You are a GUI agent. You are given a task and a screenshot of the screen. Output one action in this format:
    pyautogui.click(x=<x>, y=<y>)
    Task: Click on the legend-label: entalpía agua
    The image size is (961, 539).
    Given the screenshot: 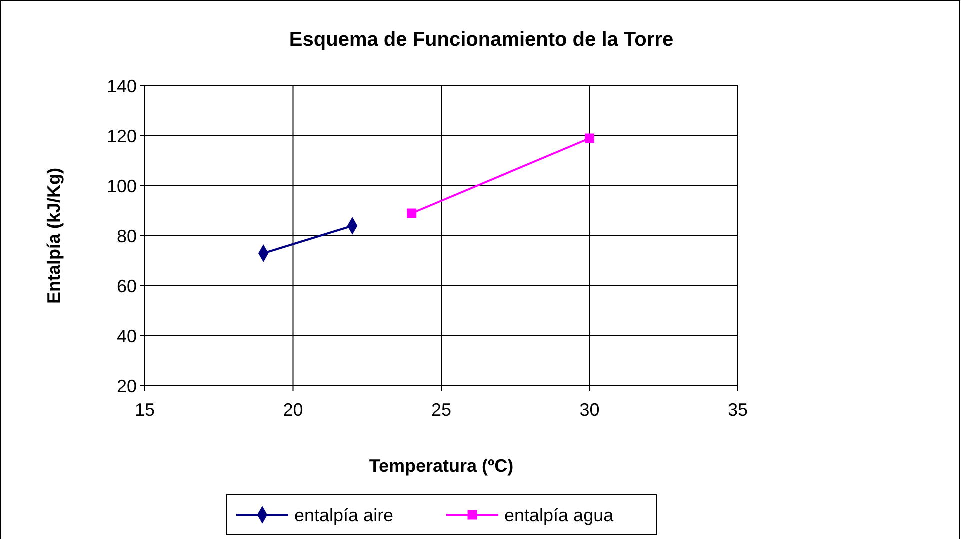 What is the action you would take?
    pyautogui.click(x=559, y=515)
    